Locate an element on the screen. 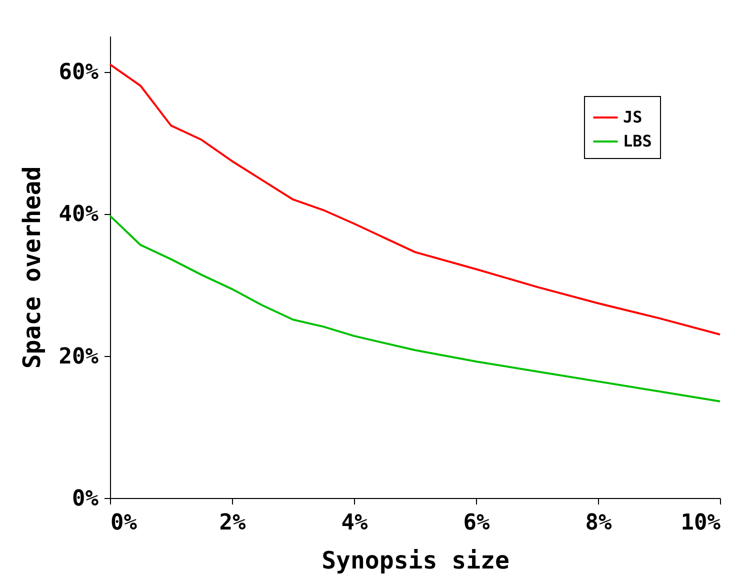 The width and height of the screenshot is (751, 581). y-tick-label: 0% is located at coordinates (86, 499).